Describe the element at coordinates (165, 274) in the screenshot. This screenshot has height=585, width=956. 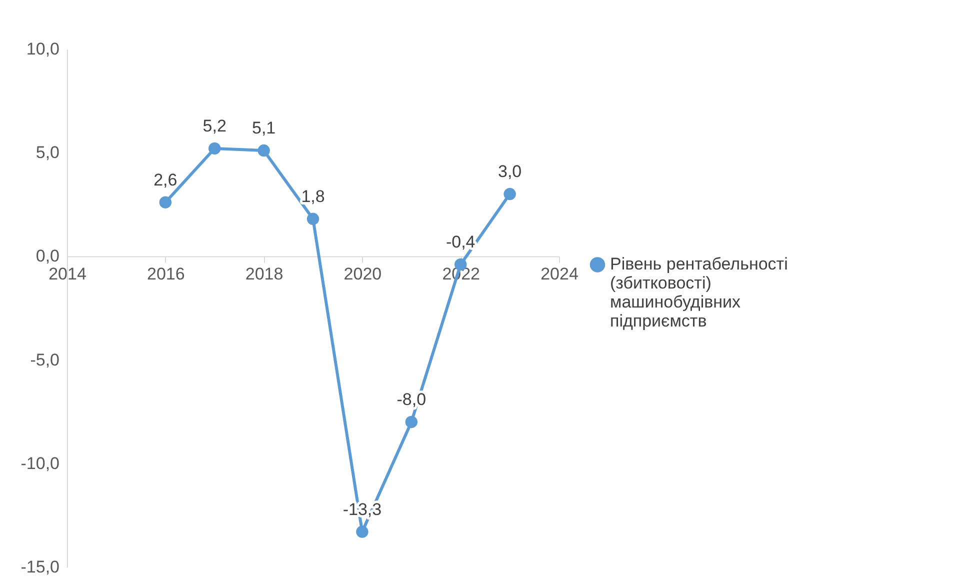
I see `x-tick-label: 2016` at that location.